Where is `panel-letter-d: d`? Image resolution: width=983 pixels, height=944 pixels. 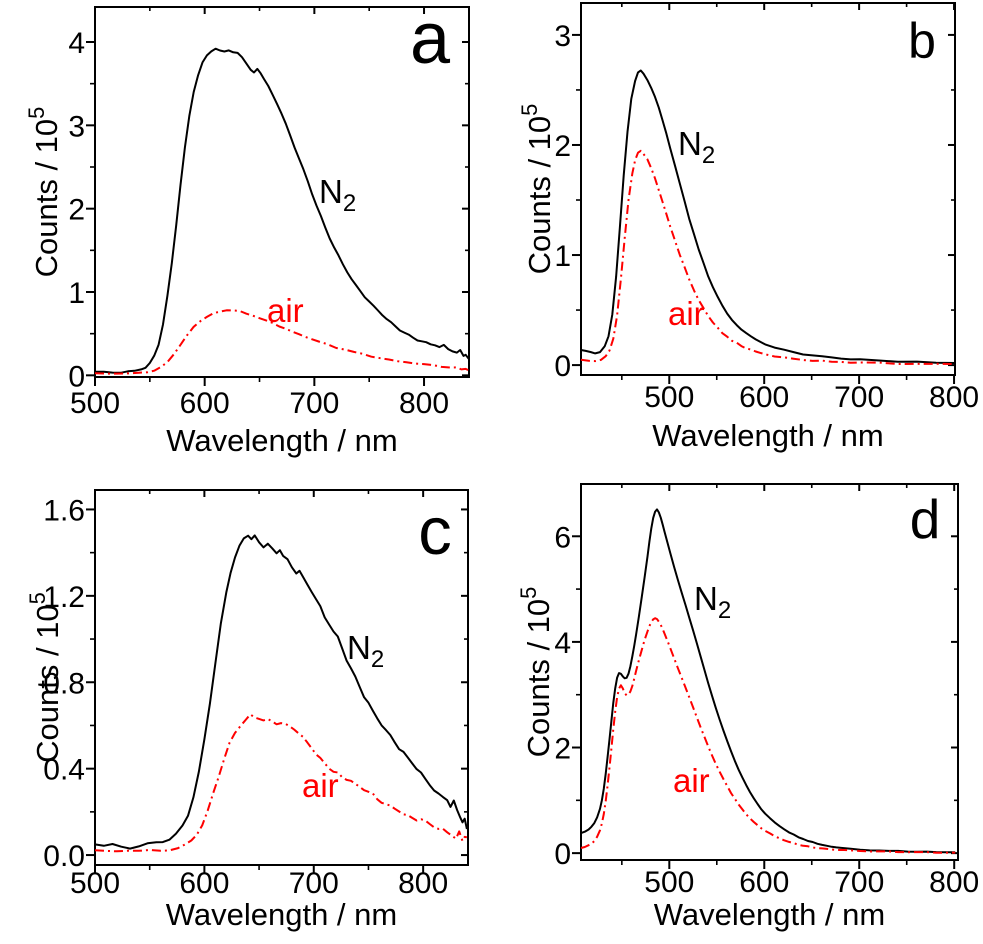
panel-letter-d: d is located at coordinates (925, 519).